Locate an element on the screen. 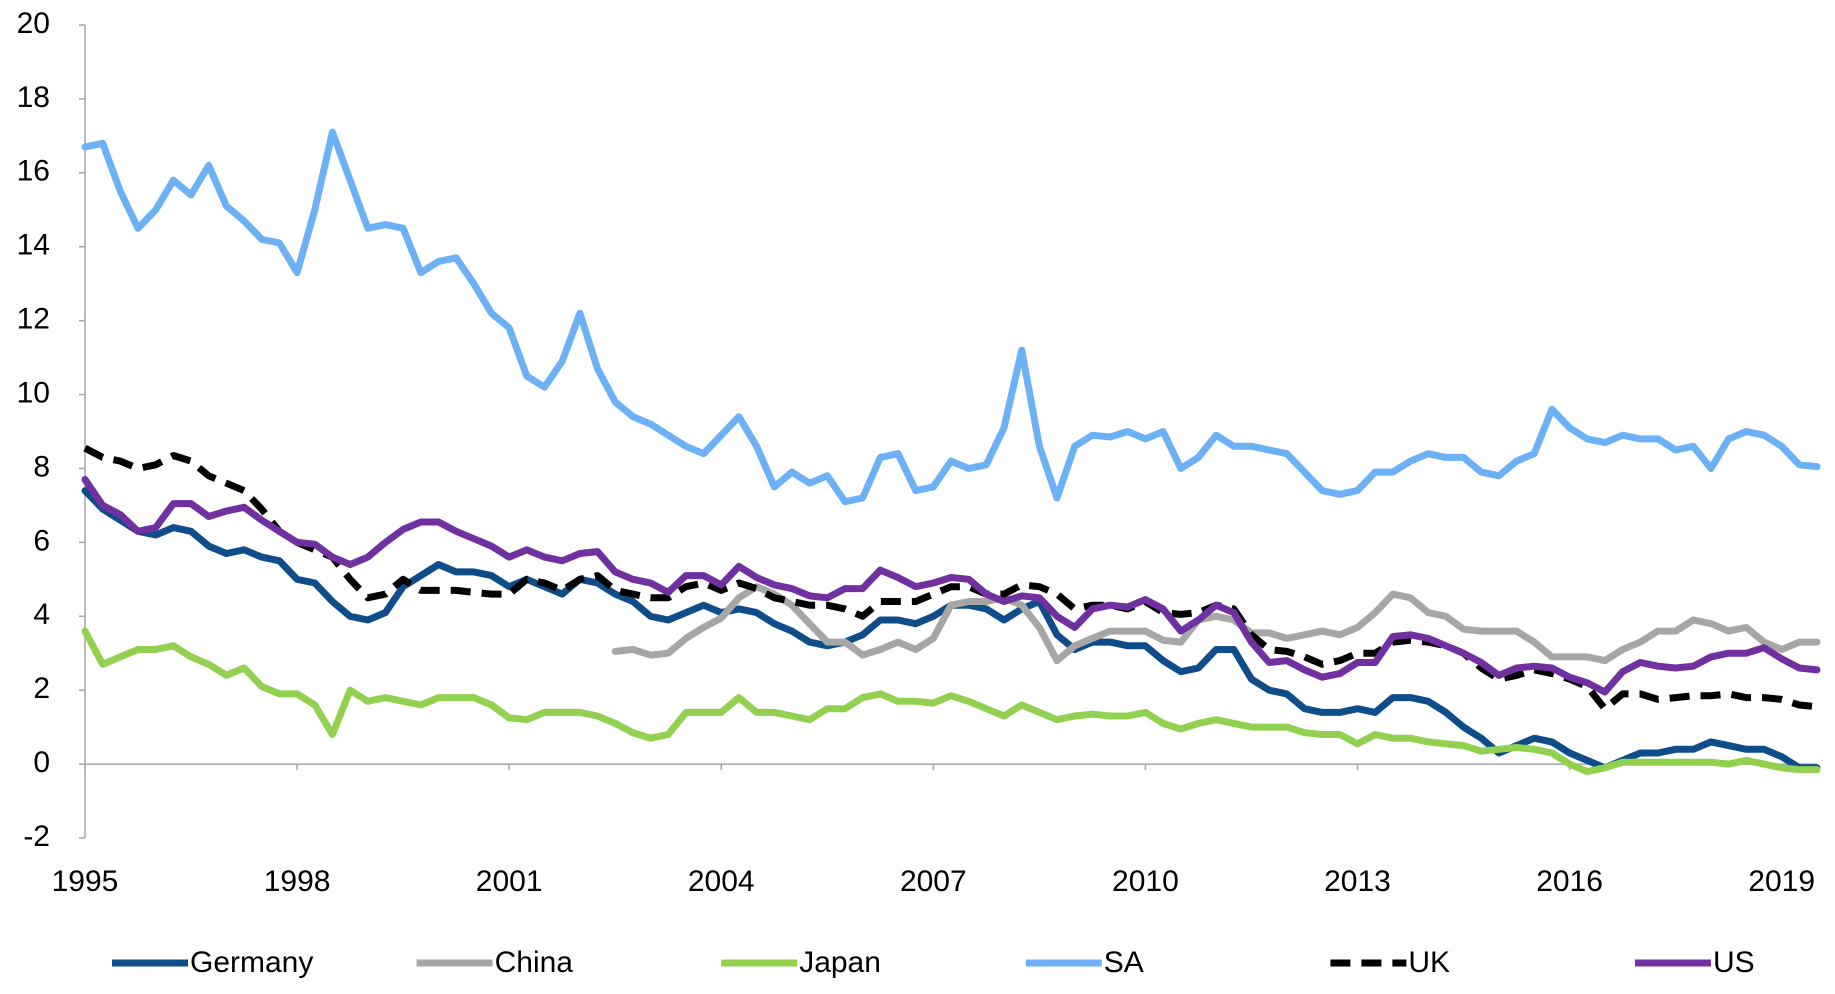  legend-label: China is located at coordinates (534, 962).